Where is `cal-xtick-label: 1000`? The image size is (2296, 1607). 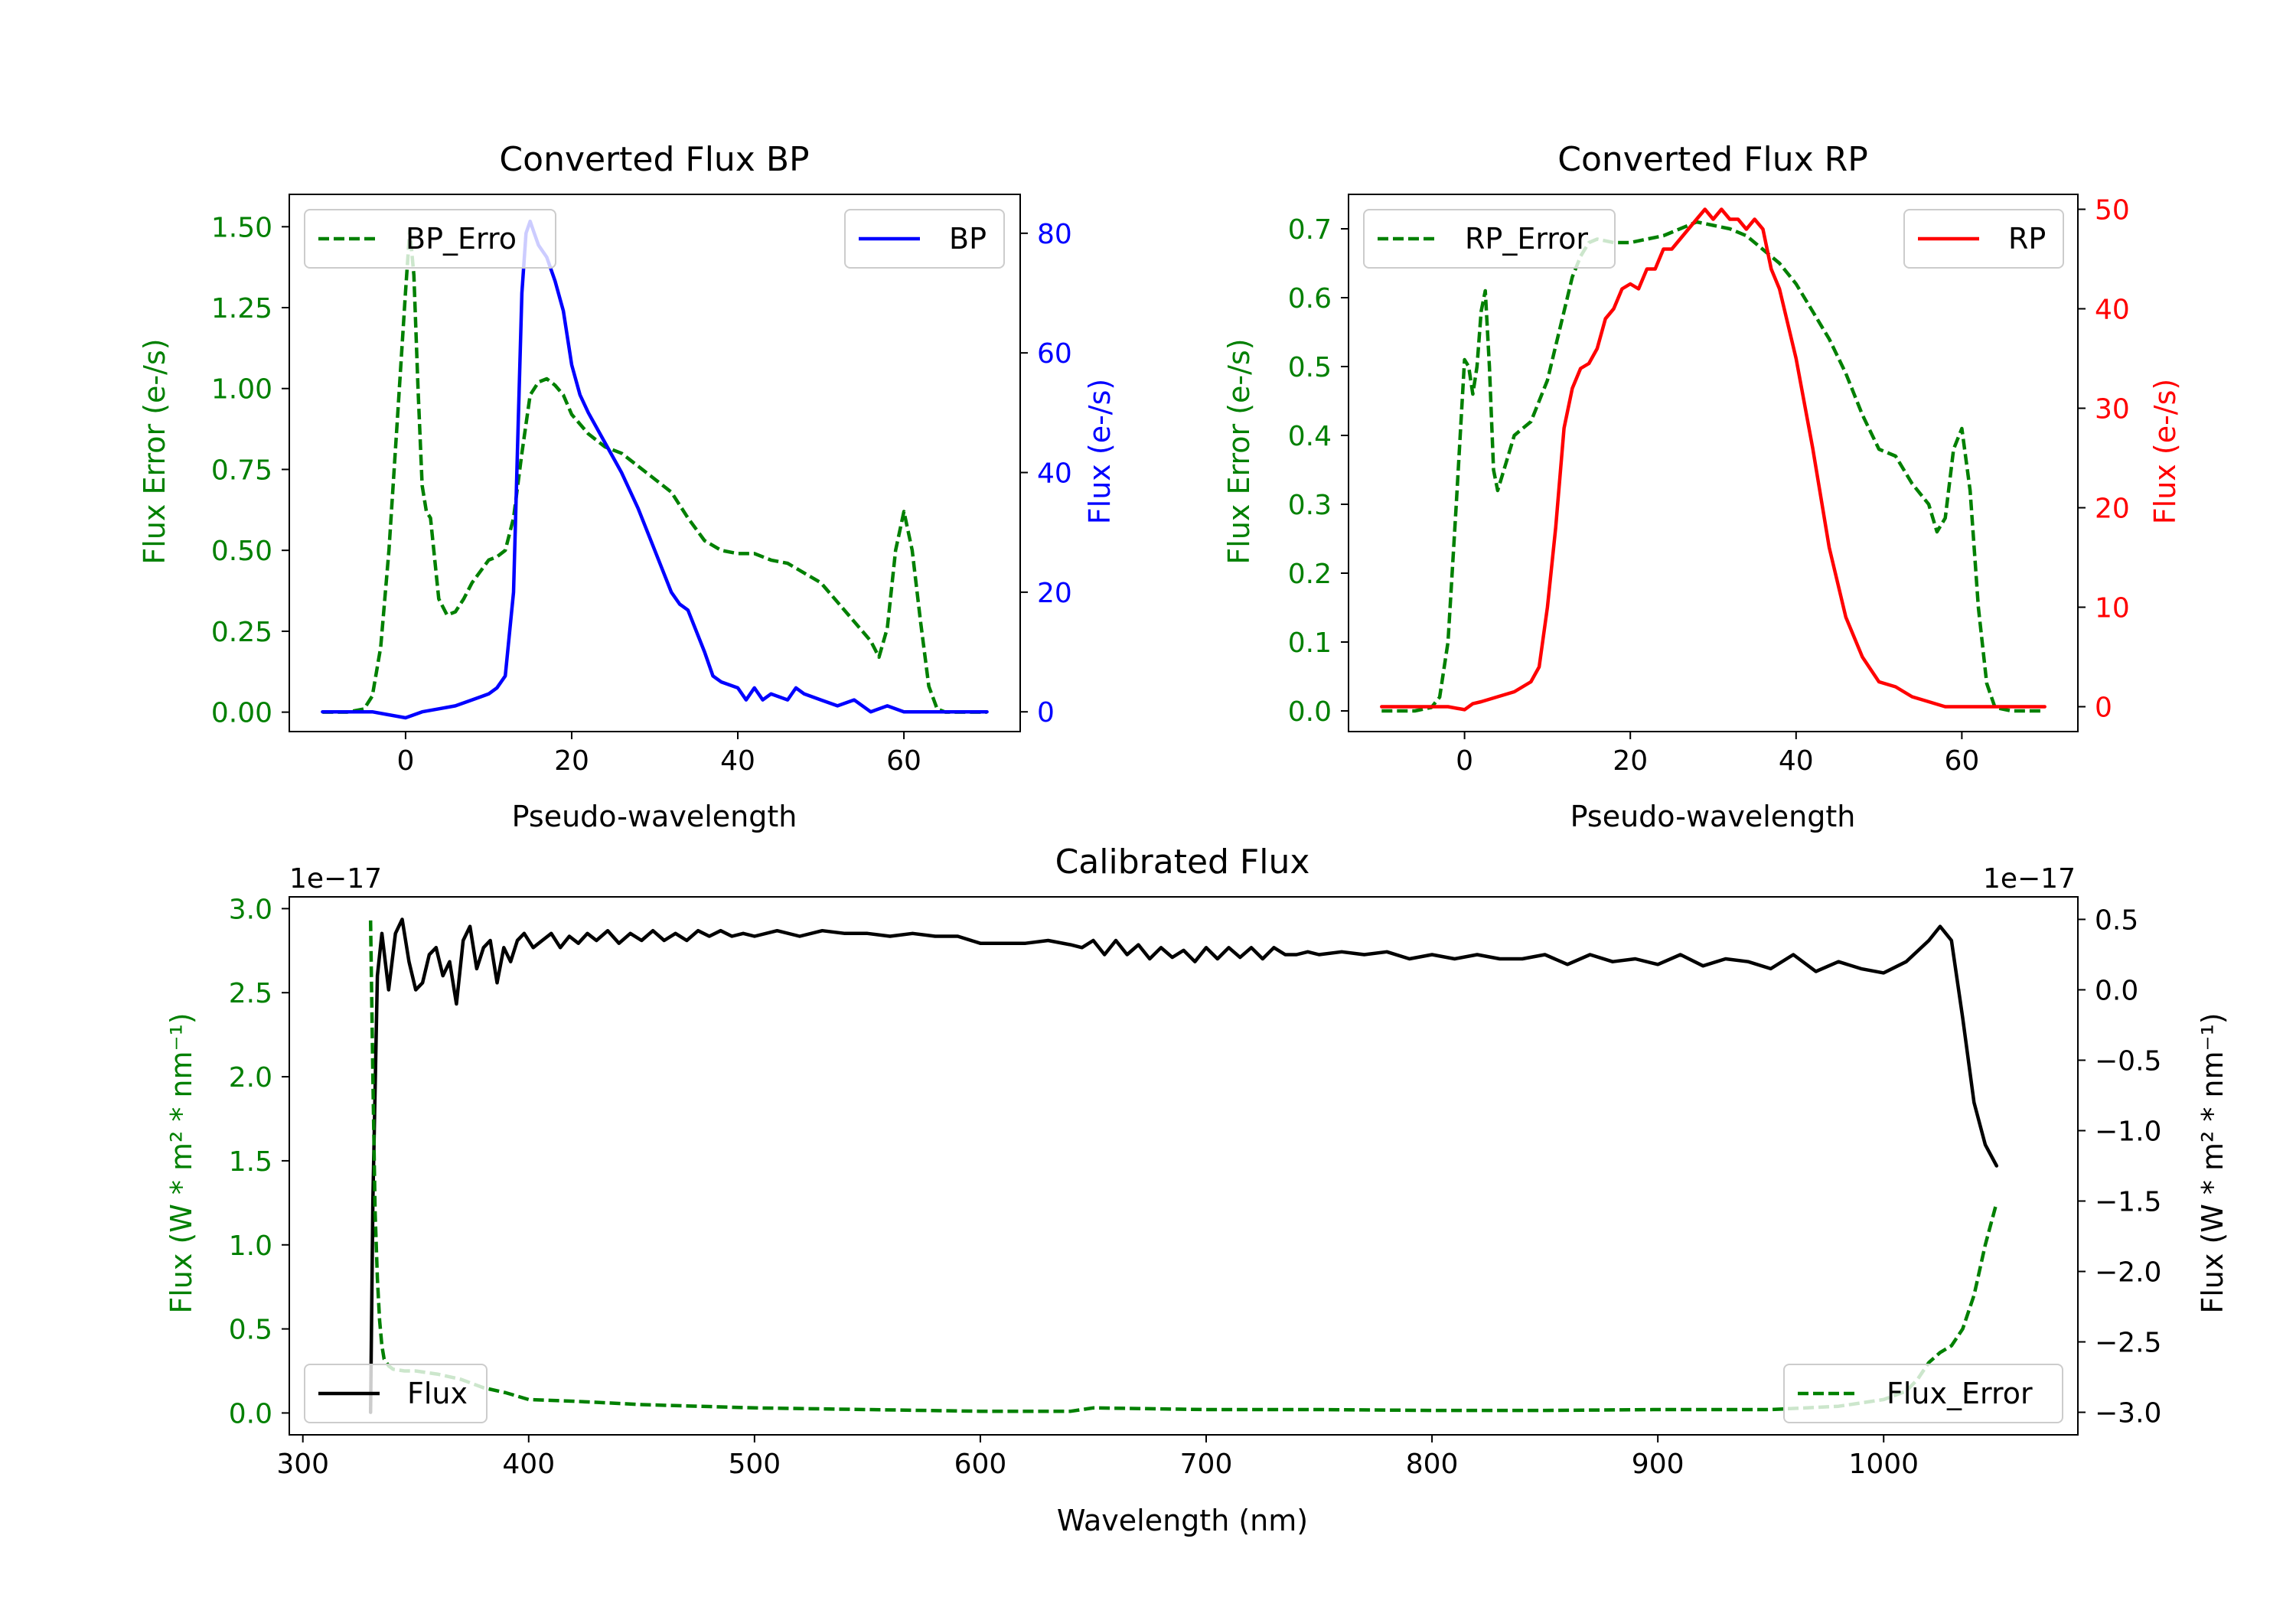 cal-xtick-label: 1000 is located at coordinates (1883, 1464).